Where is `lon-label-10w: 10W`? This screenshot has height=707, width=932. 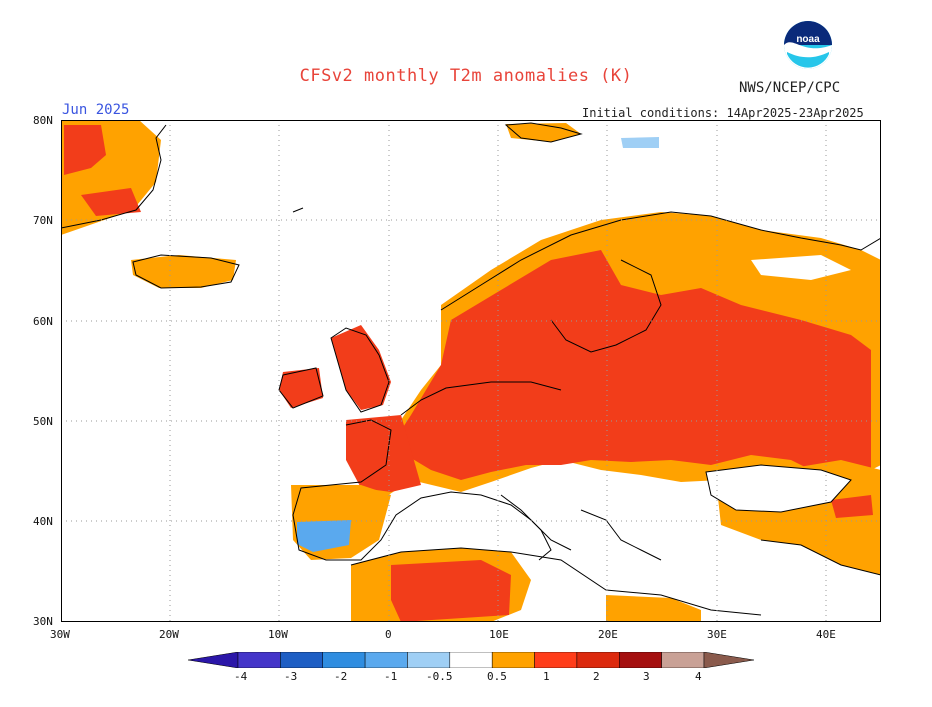 lon-label-10w: 10W is located at coordinates (278, 634).